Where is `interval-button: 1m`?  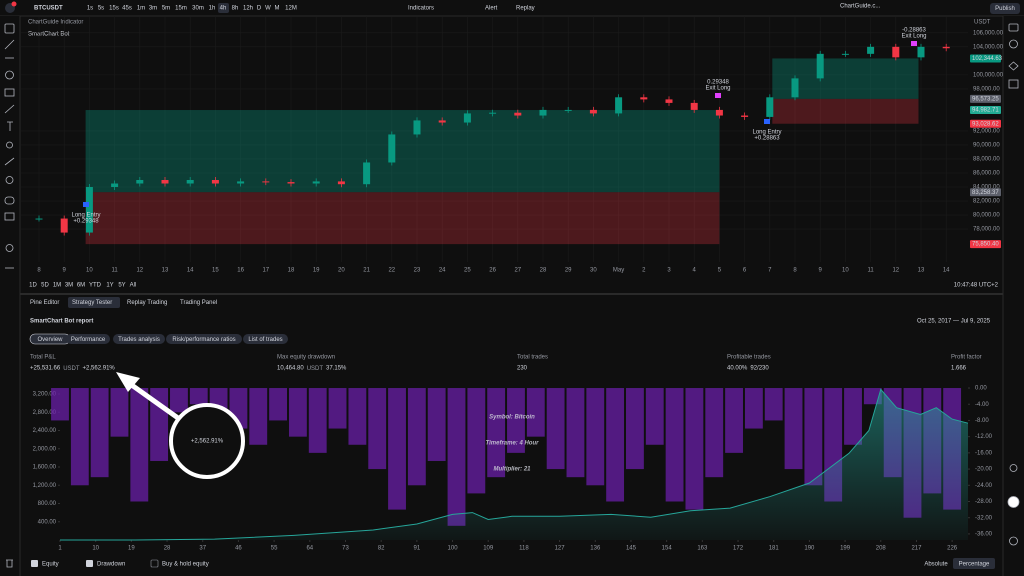 interval-button: 1m is located at coordinates (141, 9).